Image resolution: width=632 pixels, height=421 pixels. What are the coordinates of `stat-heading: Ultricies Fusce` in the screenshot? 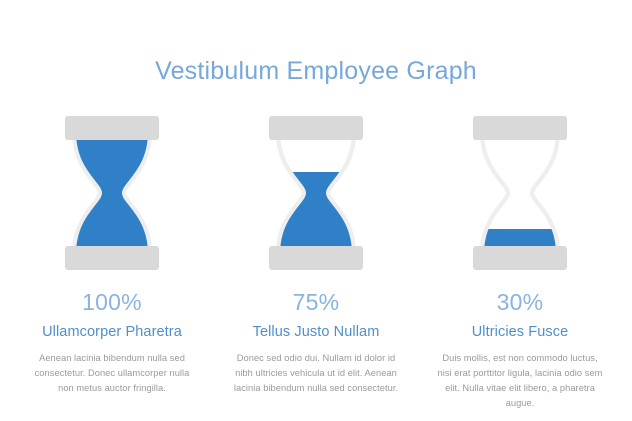 It's located at (520, 332).